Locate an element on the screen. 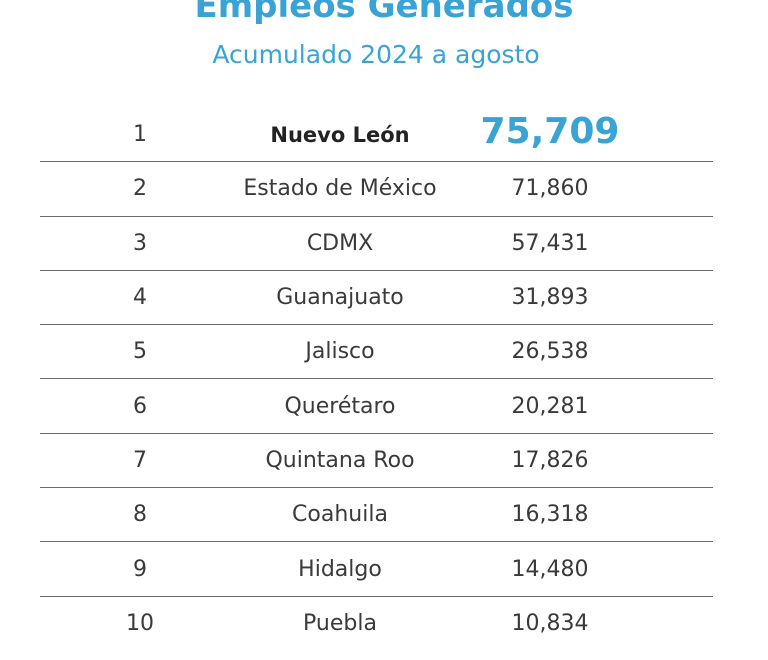 The image size is (768, 660). table-row: 8 Coahuila 16,318 is located at coordinates (376, 515).